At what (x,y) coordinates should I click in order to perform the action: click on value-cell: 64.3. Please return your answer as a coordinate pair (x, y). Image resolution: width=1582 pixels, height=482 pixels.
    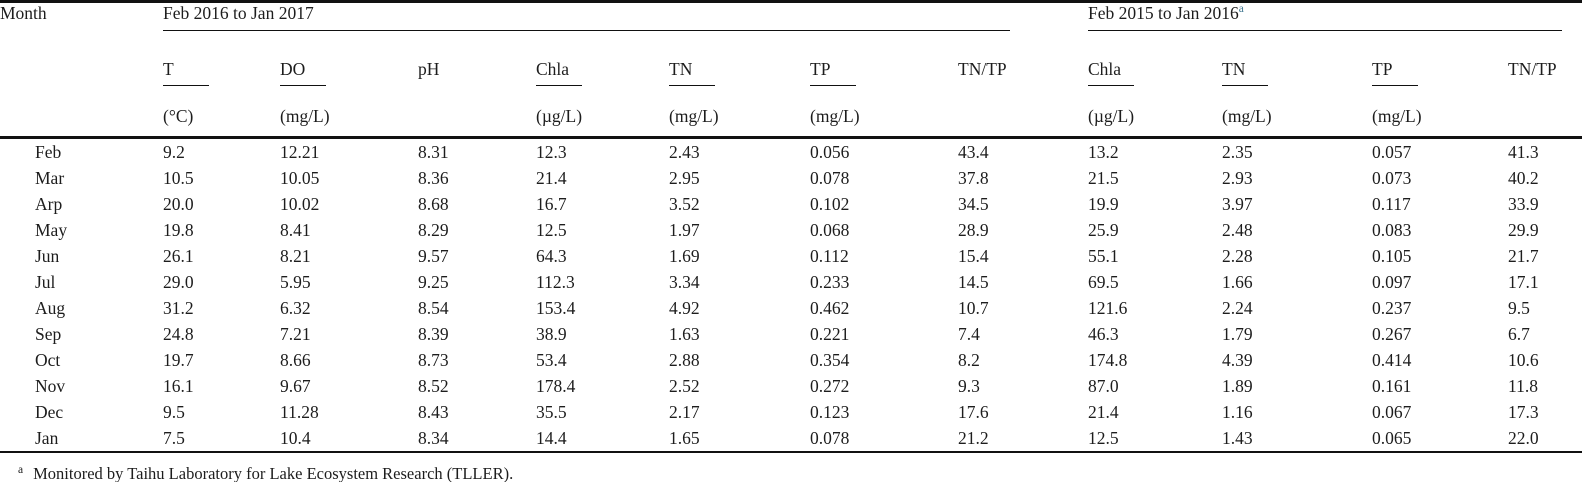
    Looking at the image, I should click on (551, 256).